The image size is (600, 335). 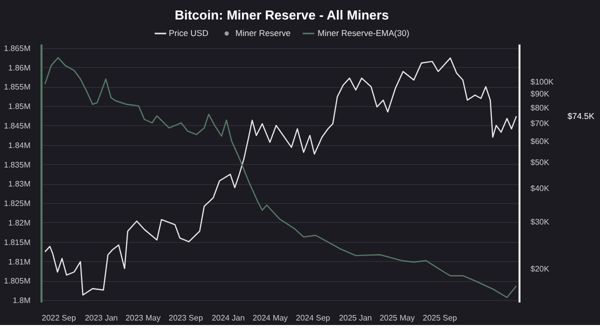 What do you see at coordinates (540, 123) in the screenshot?
I see `y2-tick-label: $70K` at bounding box center [540, 123].